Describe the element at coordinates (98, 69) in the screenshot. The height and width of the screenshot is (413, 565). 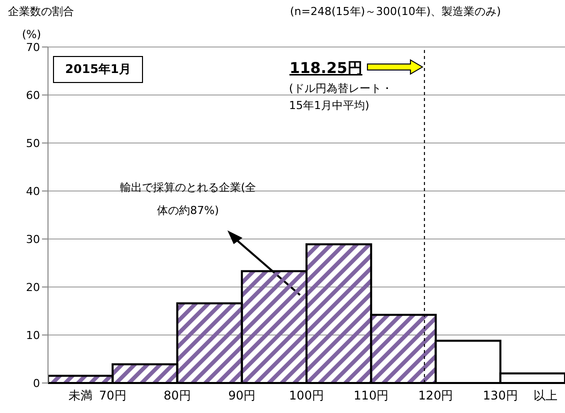
I see `annotation: 2015年1月` at that location.